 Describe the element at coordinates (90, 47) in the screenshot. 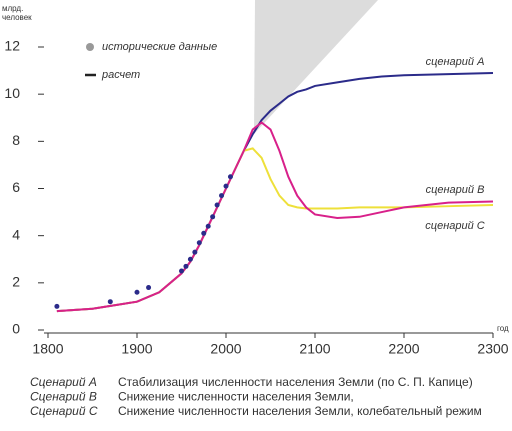

I see `legend-marker` at that location.